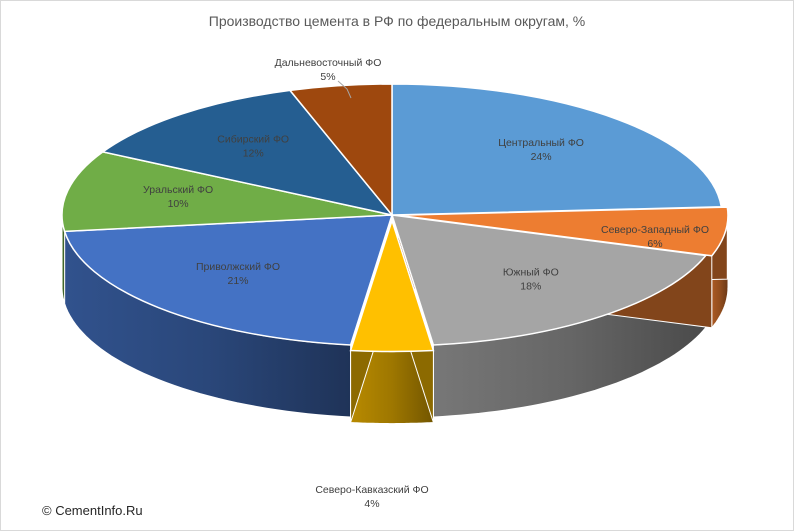 This screenshot has height=531, width=794. I want to click on value-slice-8: 5%, so click(327, 77).